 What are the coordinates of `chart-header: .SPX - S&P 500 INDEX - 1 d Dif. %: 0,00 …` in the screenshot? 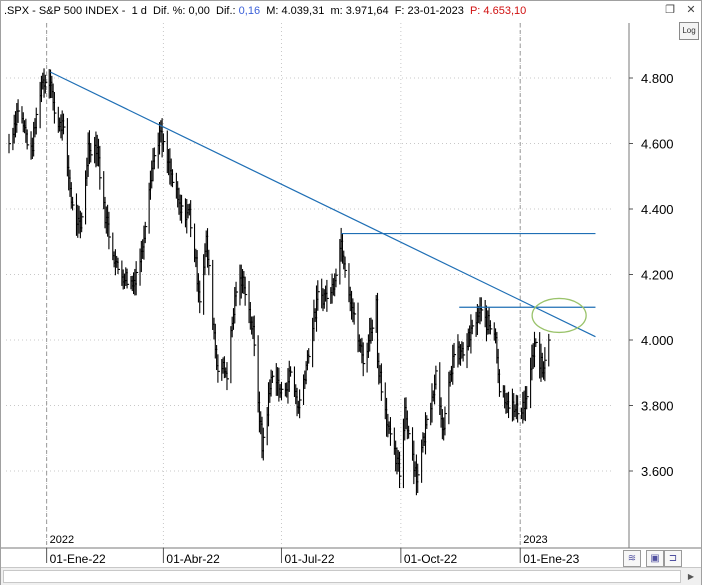 It's located at (265, 11).